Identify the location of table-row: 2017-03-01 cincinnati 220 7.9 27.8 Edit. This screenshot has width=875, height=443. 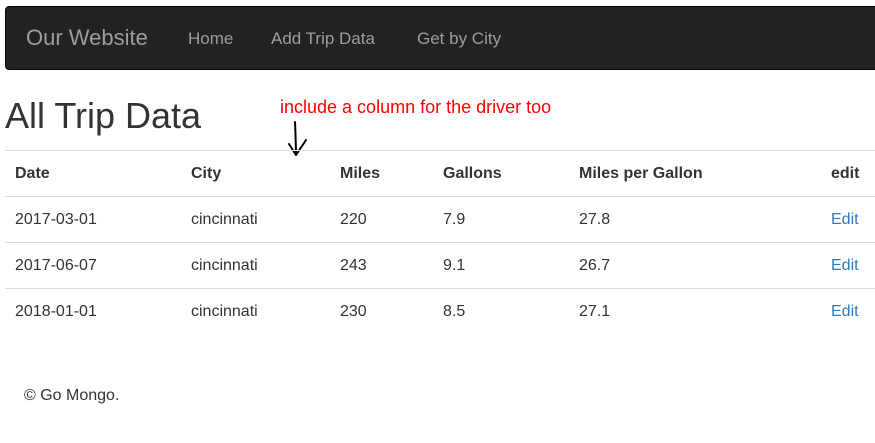
(440, 219).